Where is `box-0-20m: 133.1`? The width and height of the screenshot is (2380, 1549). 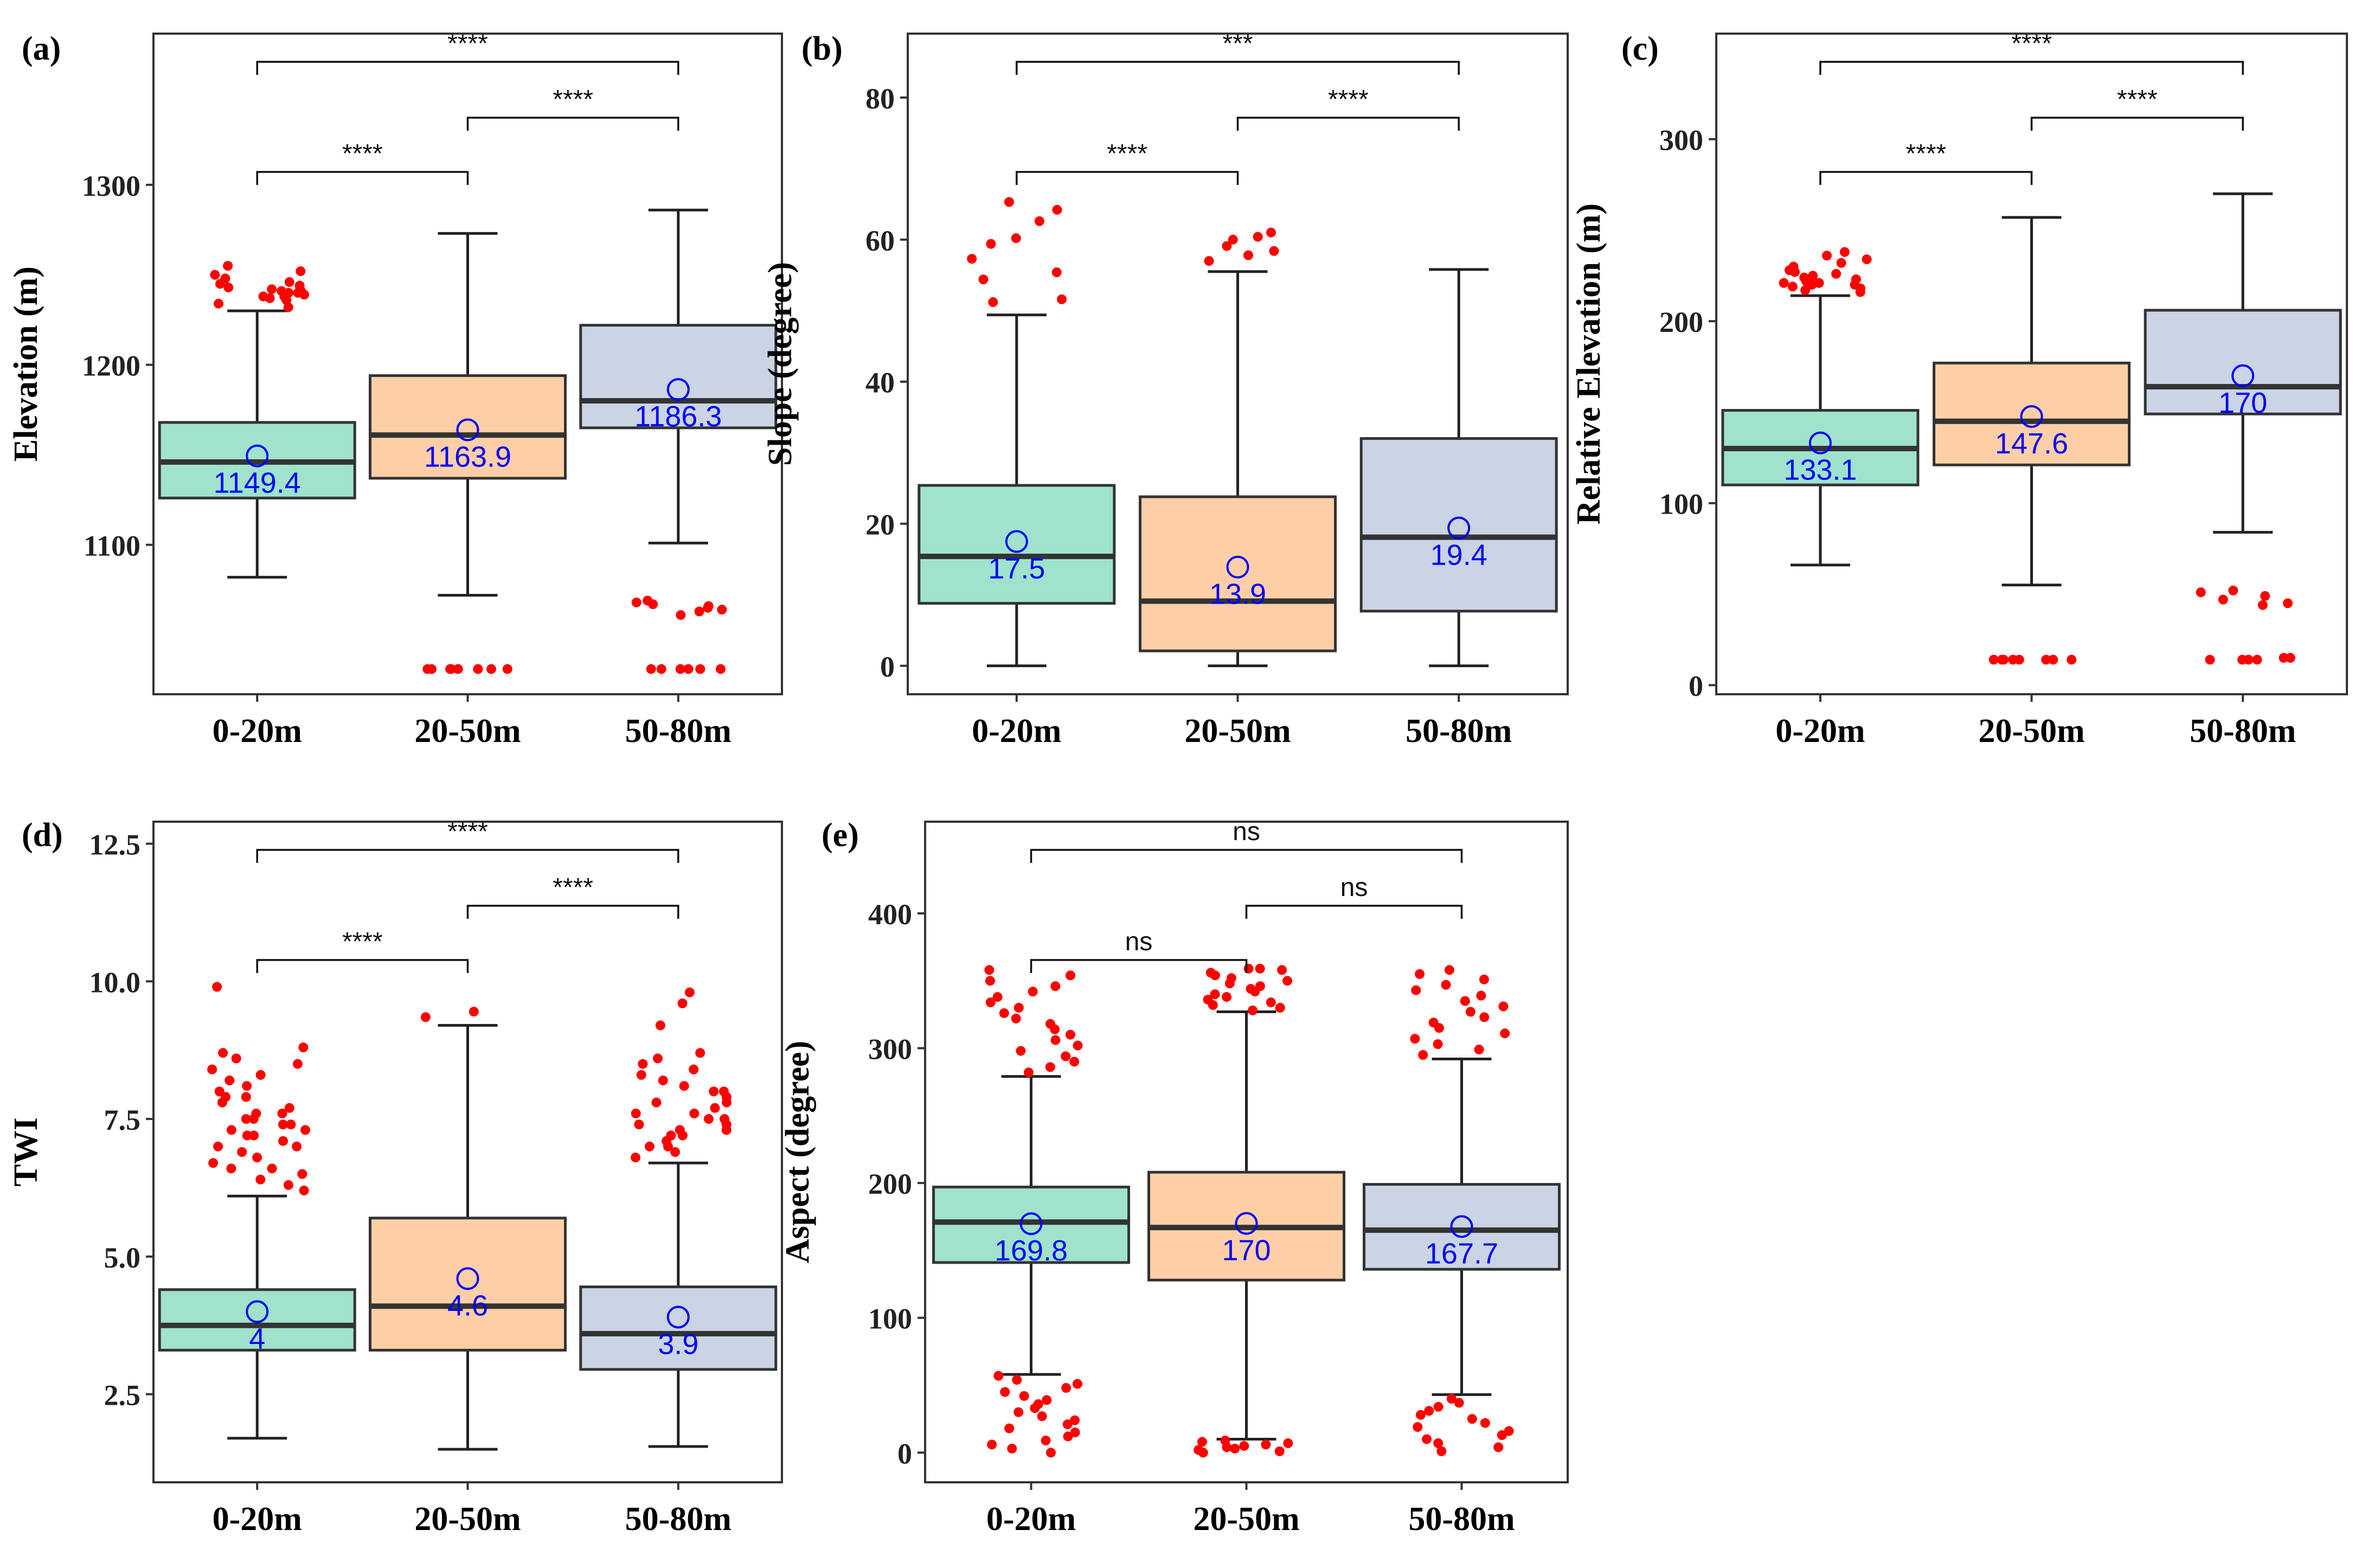
box-0-20m: 133.1 is located at coordinates (1820, 407).